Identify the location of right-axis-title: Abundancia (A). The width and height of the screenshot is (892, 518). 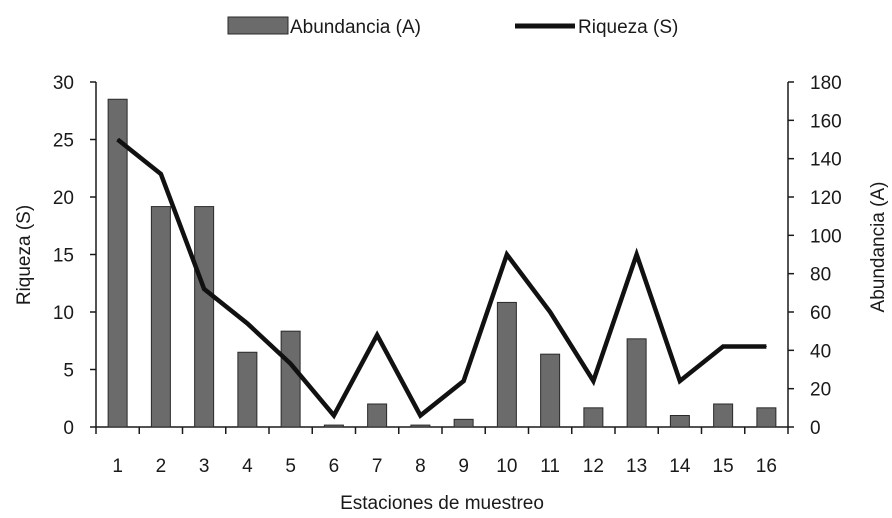
(878, 247).